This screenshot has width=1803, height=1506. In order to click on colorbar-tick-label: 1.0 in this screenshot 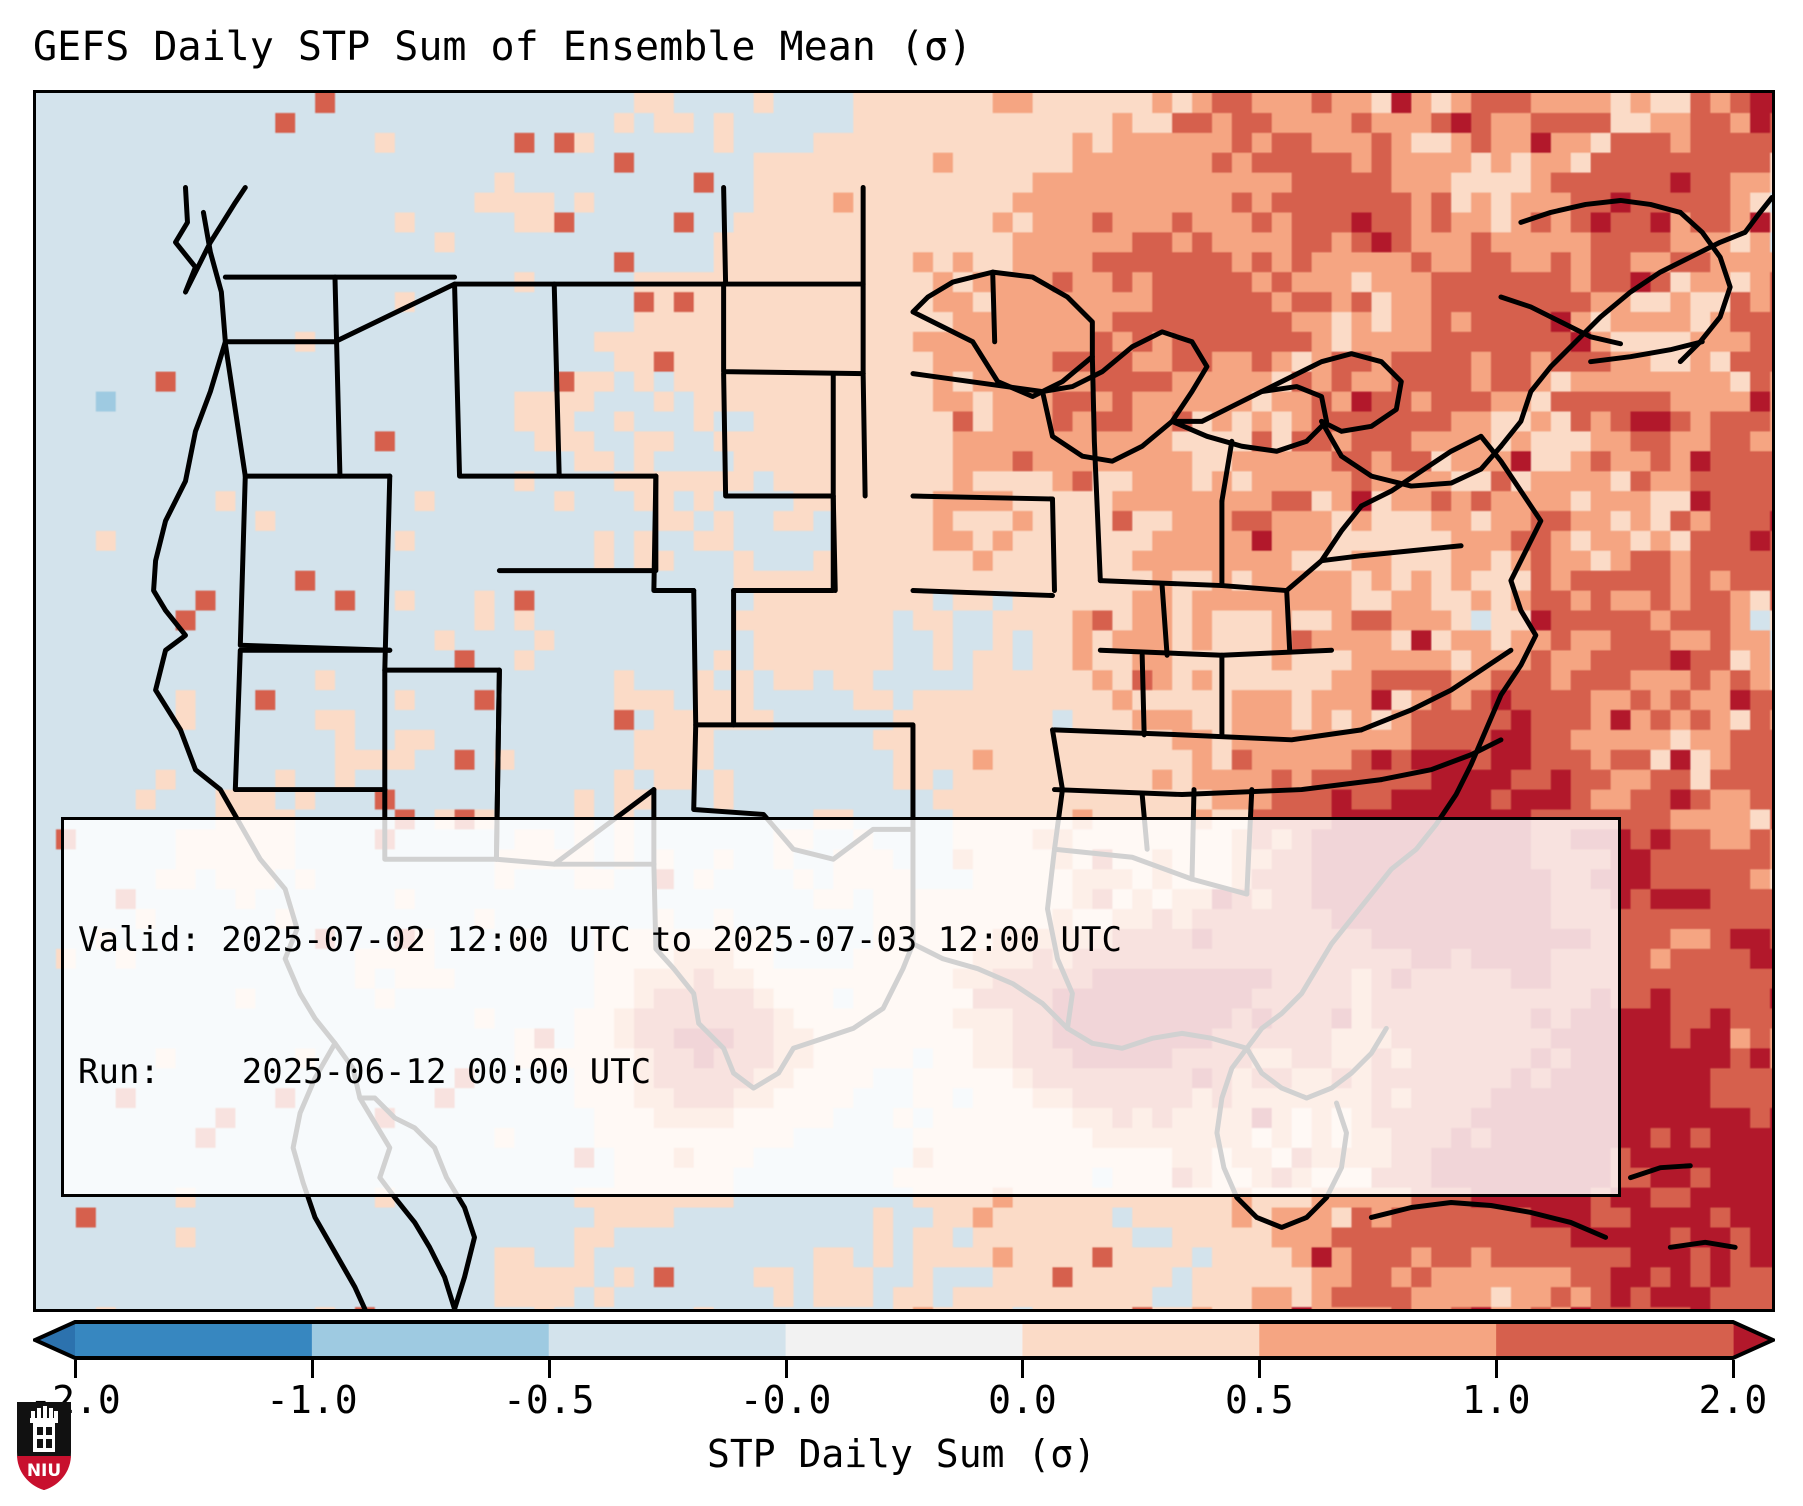, I will do `click(1496, 1400)`.